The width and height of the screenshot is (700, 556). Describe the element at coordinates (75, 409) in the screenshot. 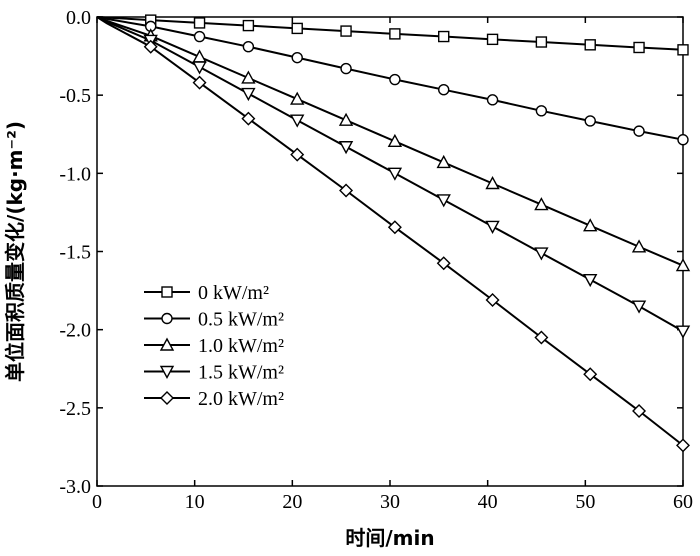

I see `y-tick-label: -2.5` at that location.